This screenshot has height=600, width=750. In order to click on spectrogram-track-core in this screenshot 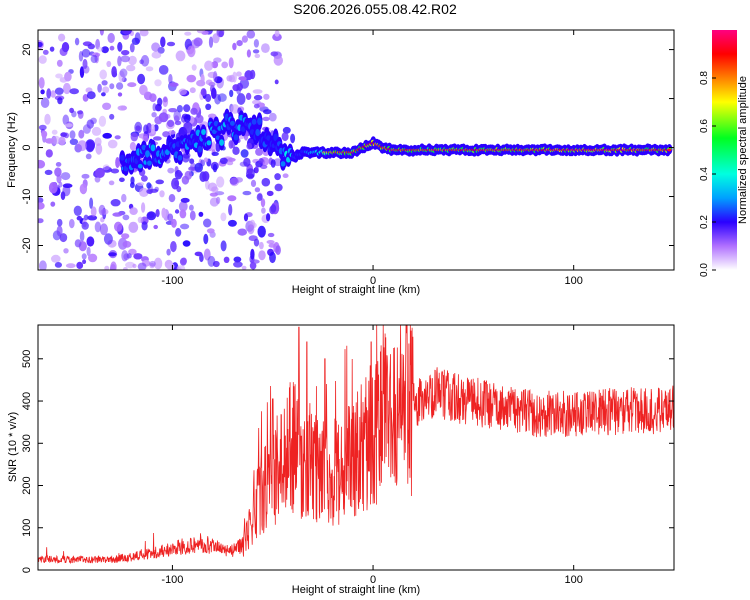, I will do `click(669, 150)`.